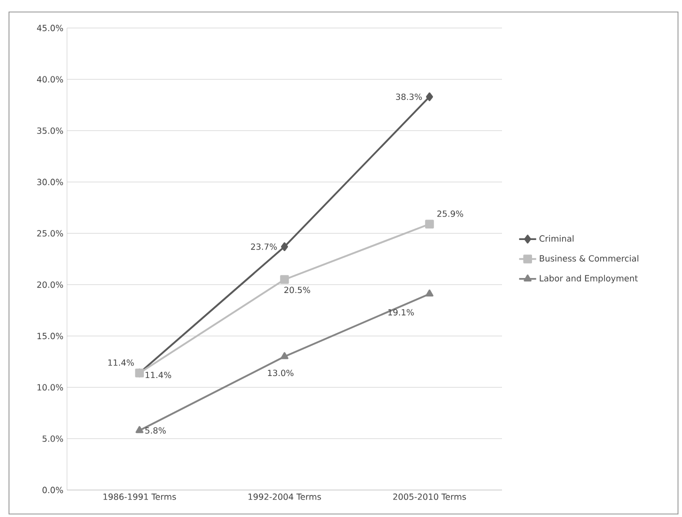 This screenshot has width=682, height=517. I want to click on y-tick-label: 45.0%, so click(50, 28).